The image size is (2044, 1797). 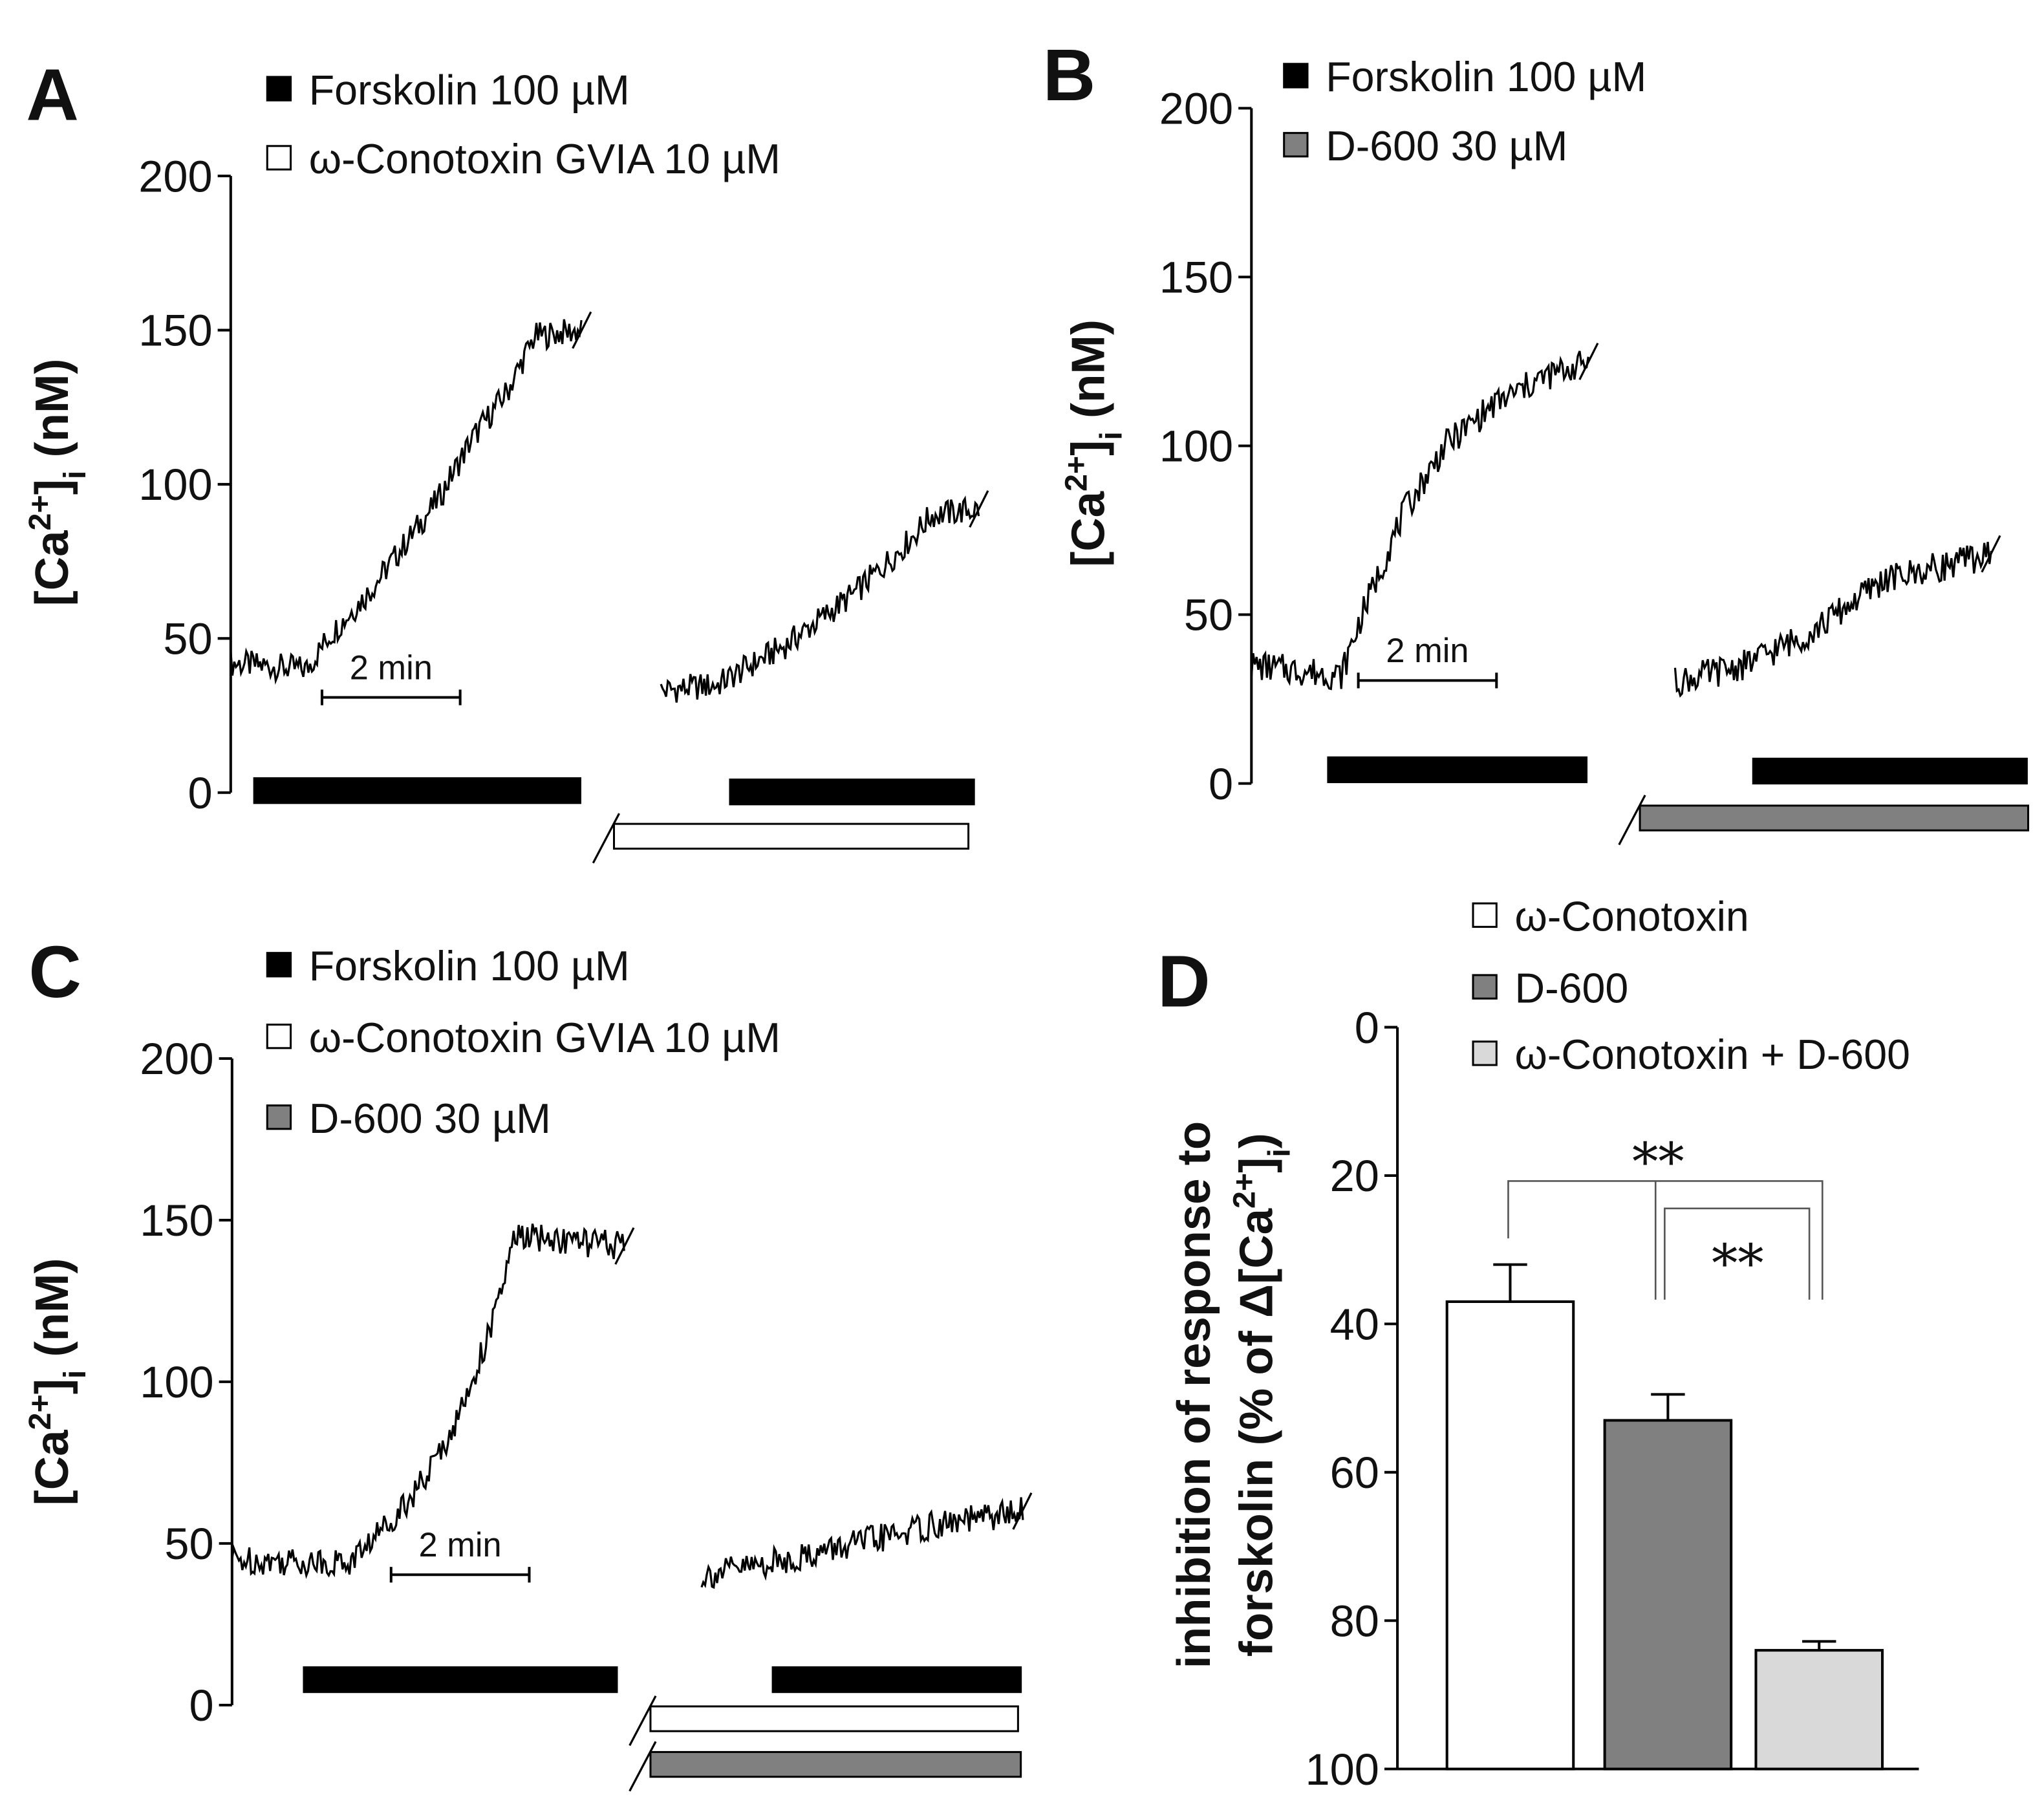 What do you see at coordinates (835, 1764) in the screenshot?
I see `application-bar-d600` at bounding box center [835, 1764].